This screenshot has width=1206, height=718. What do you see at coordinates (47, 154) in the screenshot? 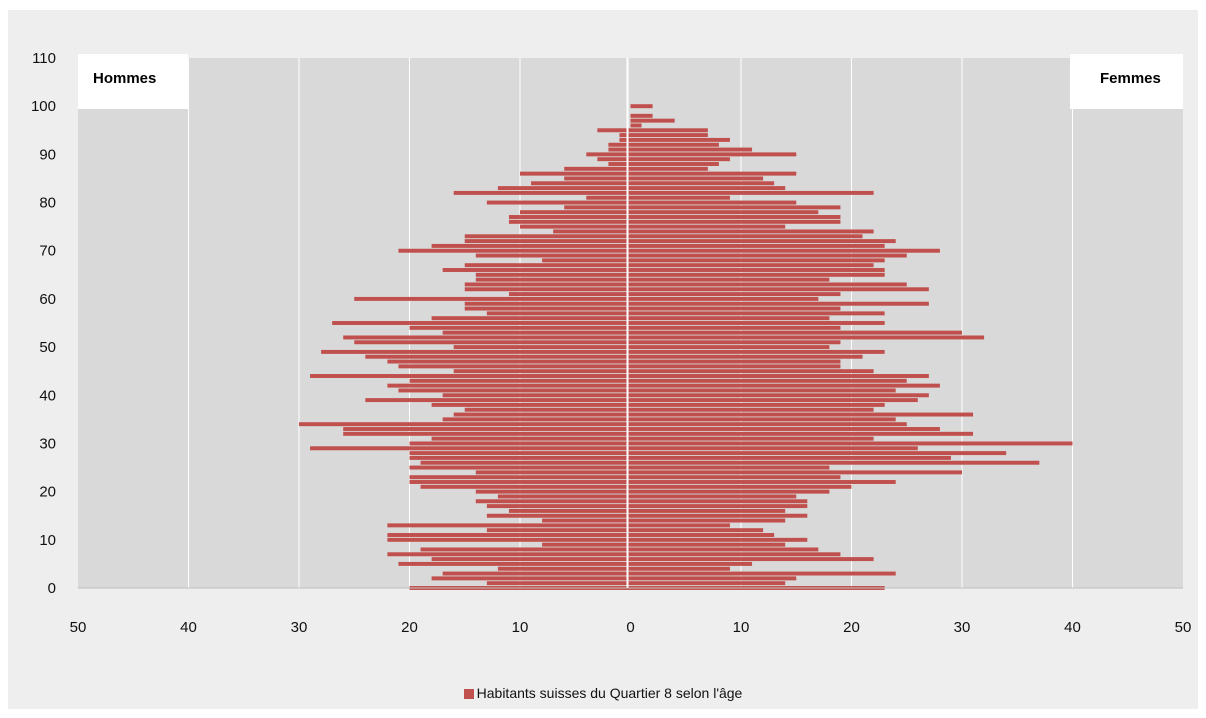
I see `y-tick-label: 90` at bounding box center [47, 154].